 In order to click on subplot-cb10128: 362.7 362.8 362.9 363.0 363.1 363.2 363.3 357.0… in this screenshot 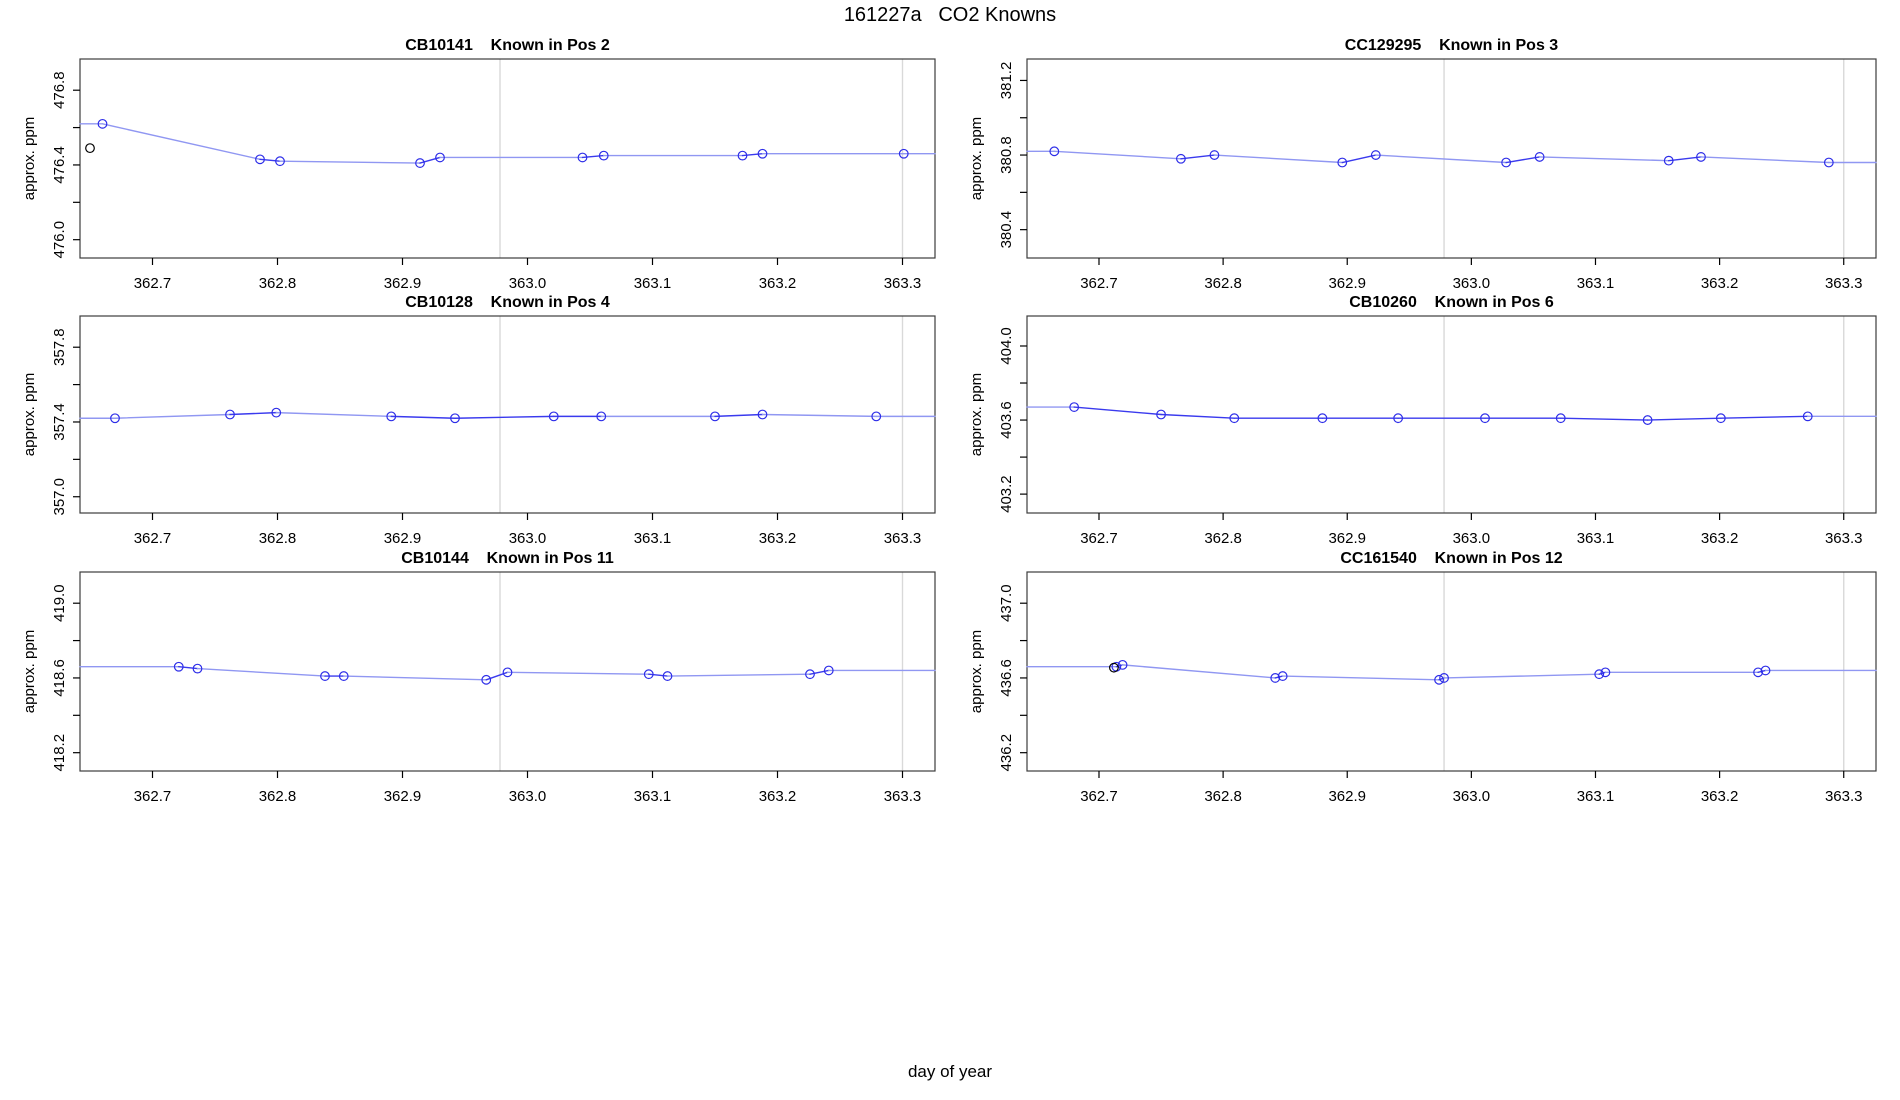, I will do `click(478, 420)`.